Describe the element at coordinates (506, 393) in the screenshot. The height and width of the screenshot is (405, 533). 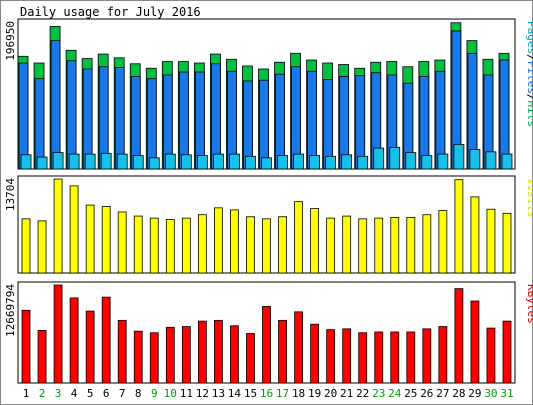
I see `x-tick-label: 31` at that location.